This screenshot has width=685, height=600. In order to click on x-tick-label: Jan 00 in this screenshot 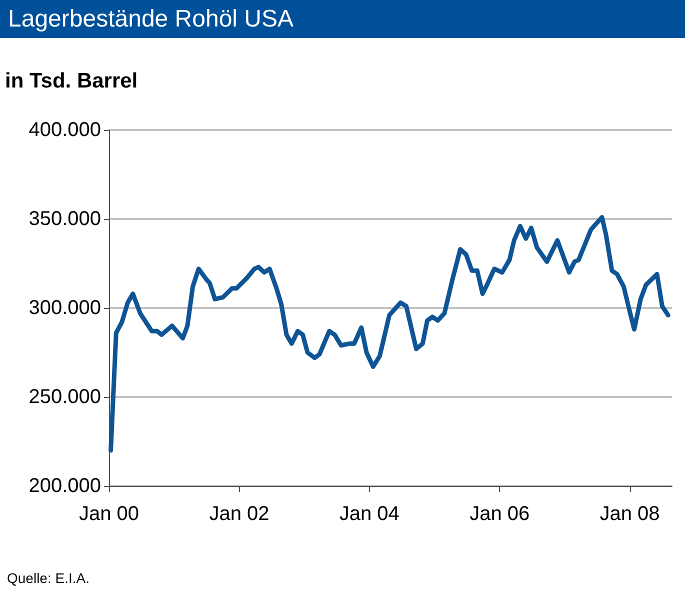, I will do `click(109, 514)`.